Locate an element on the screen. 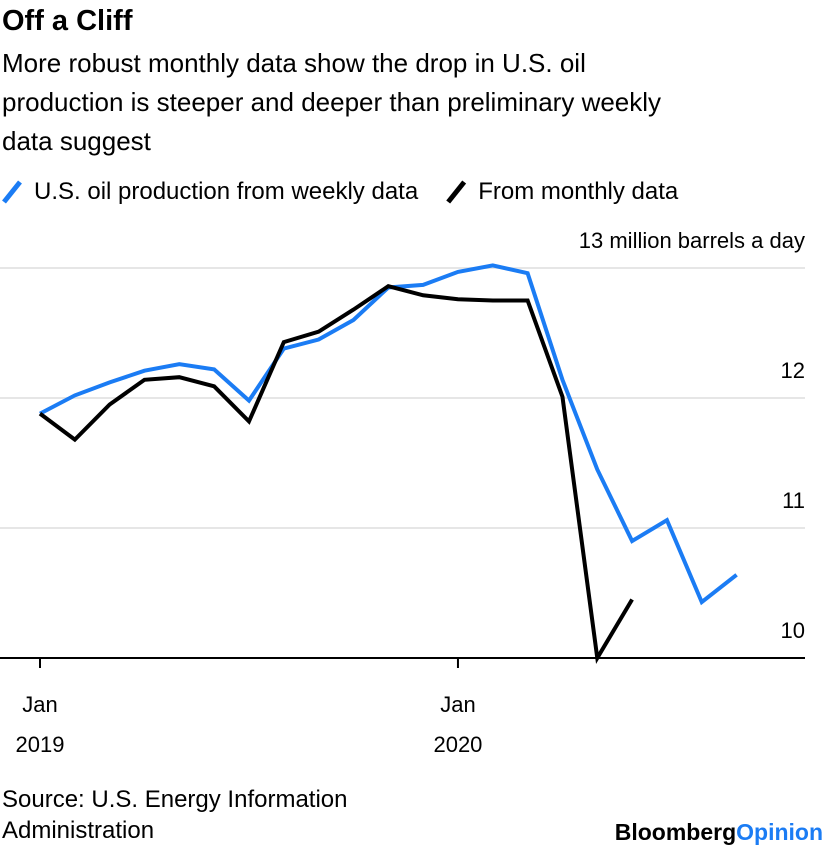  y-tick-label: 12 is located at coordinates (793, 370).